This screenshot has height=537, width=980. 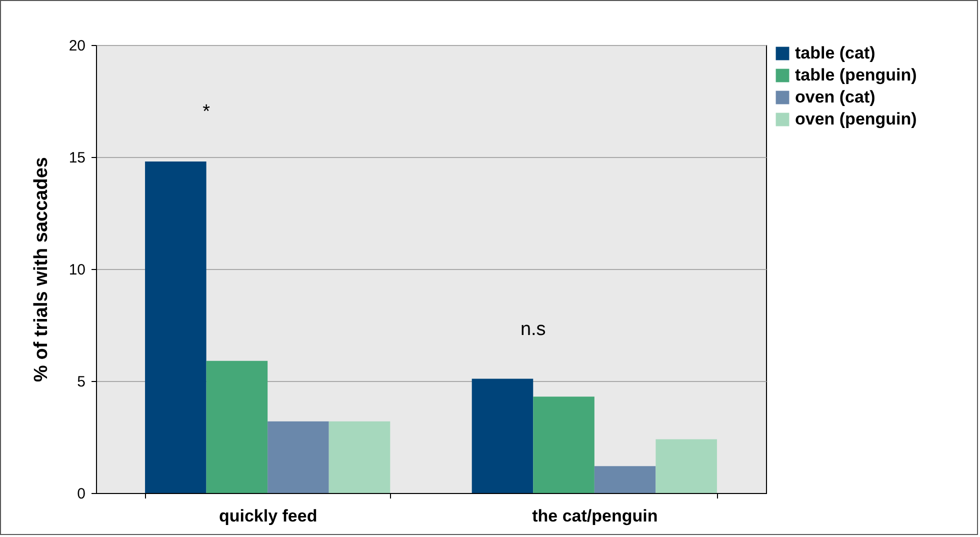 I want to click on annotation: n.s, so click(x=533, y=329).